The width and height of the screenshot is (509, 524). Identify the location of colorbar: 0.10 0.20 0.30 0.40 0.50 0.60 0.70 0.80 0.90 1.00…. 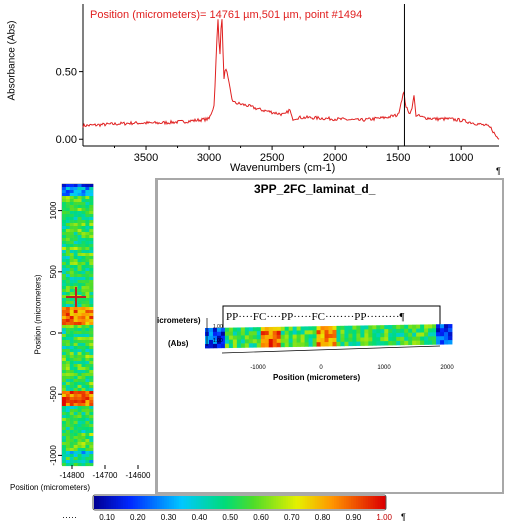
(254, 509).